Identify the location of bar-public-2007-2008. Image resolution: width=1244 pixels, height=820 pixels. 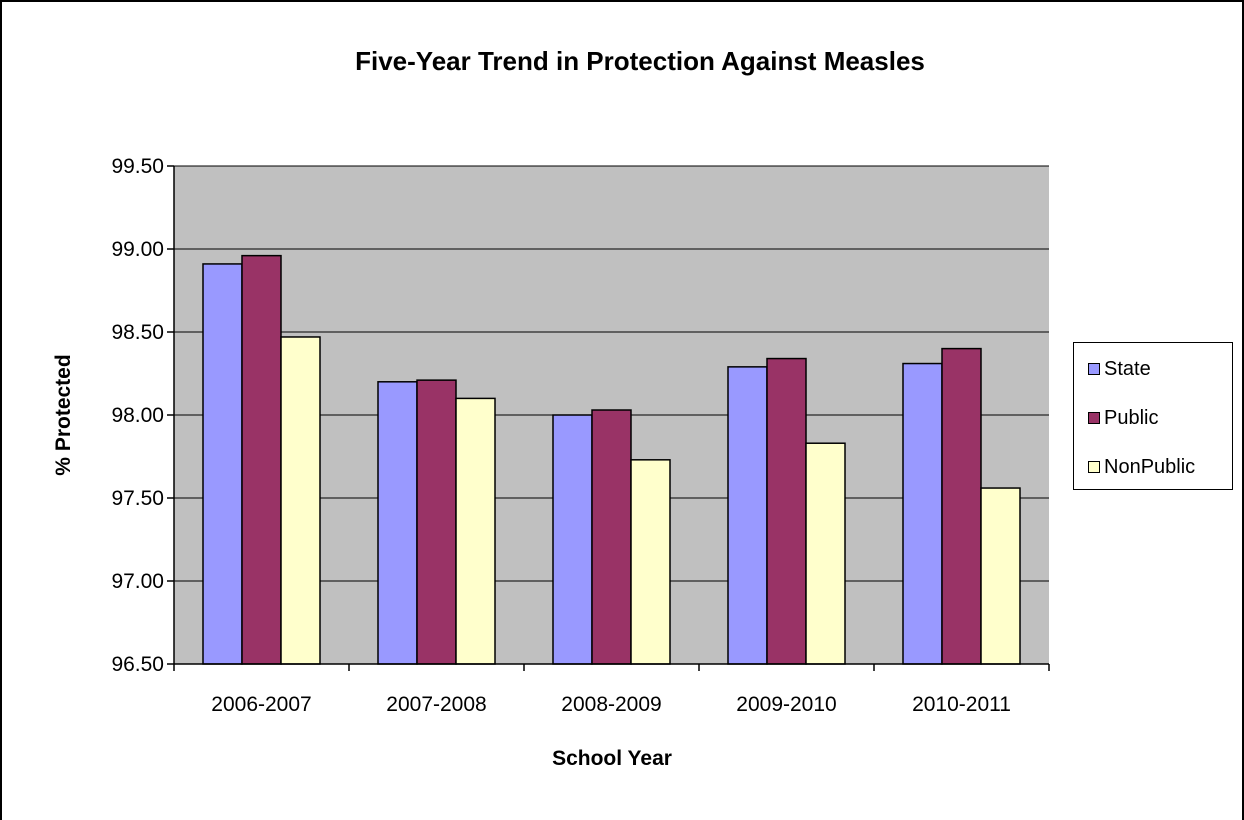
(436, 522).